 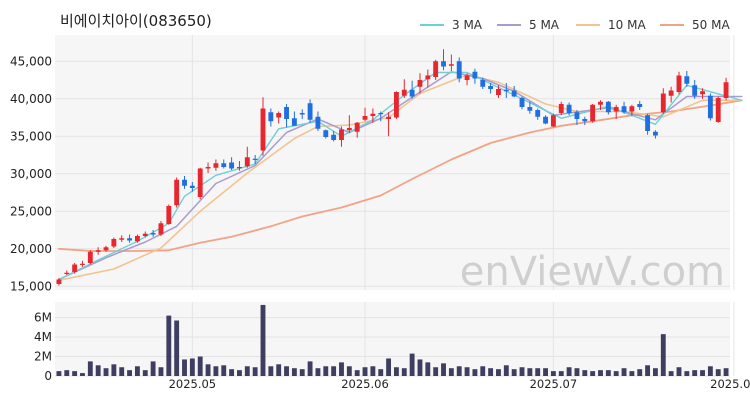 I want to click on watermark: enViewV.com, so click(x=592, y=272).